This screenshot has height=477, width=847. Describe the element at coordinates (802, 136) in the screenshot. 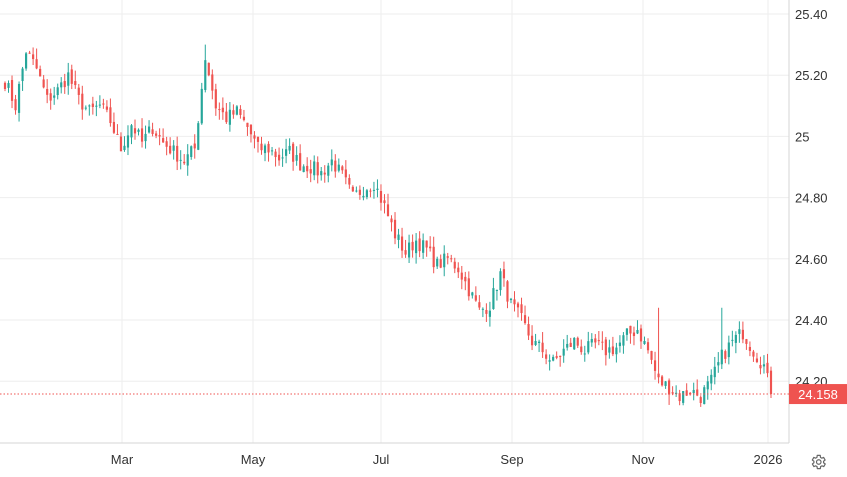

I see `y-tick-label: 25` at that location.